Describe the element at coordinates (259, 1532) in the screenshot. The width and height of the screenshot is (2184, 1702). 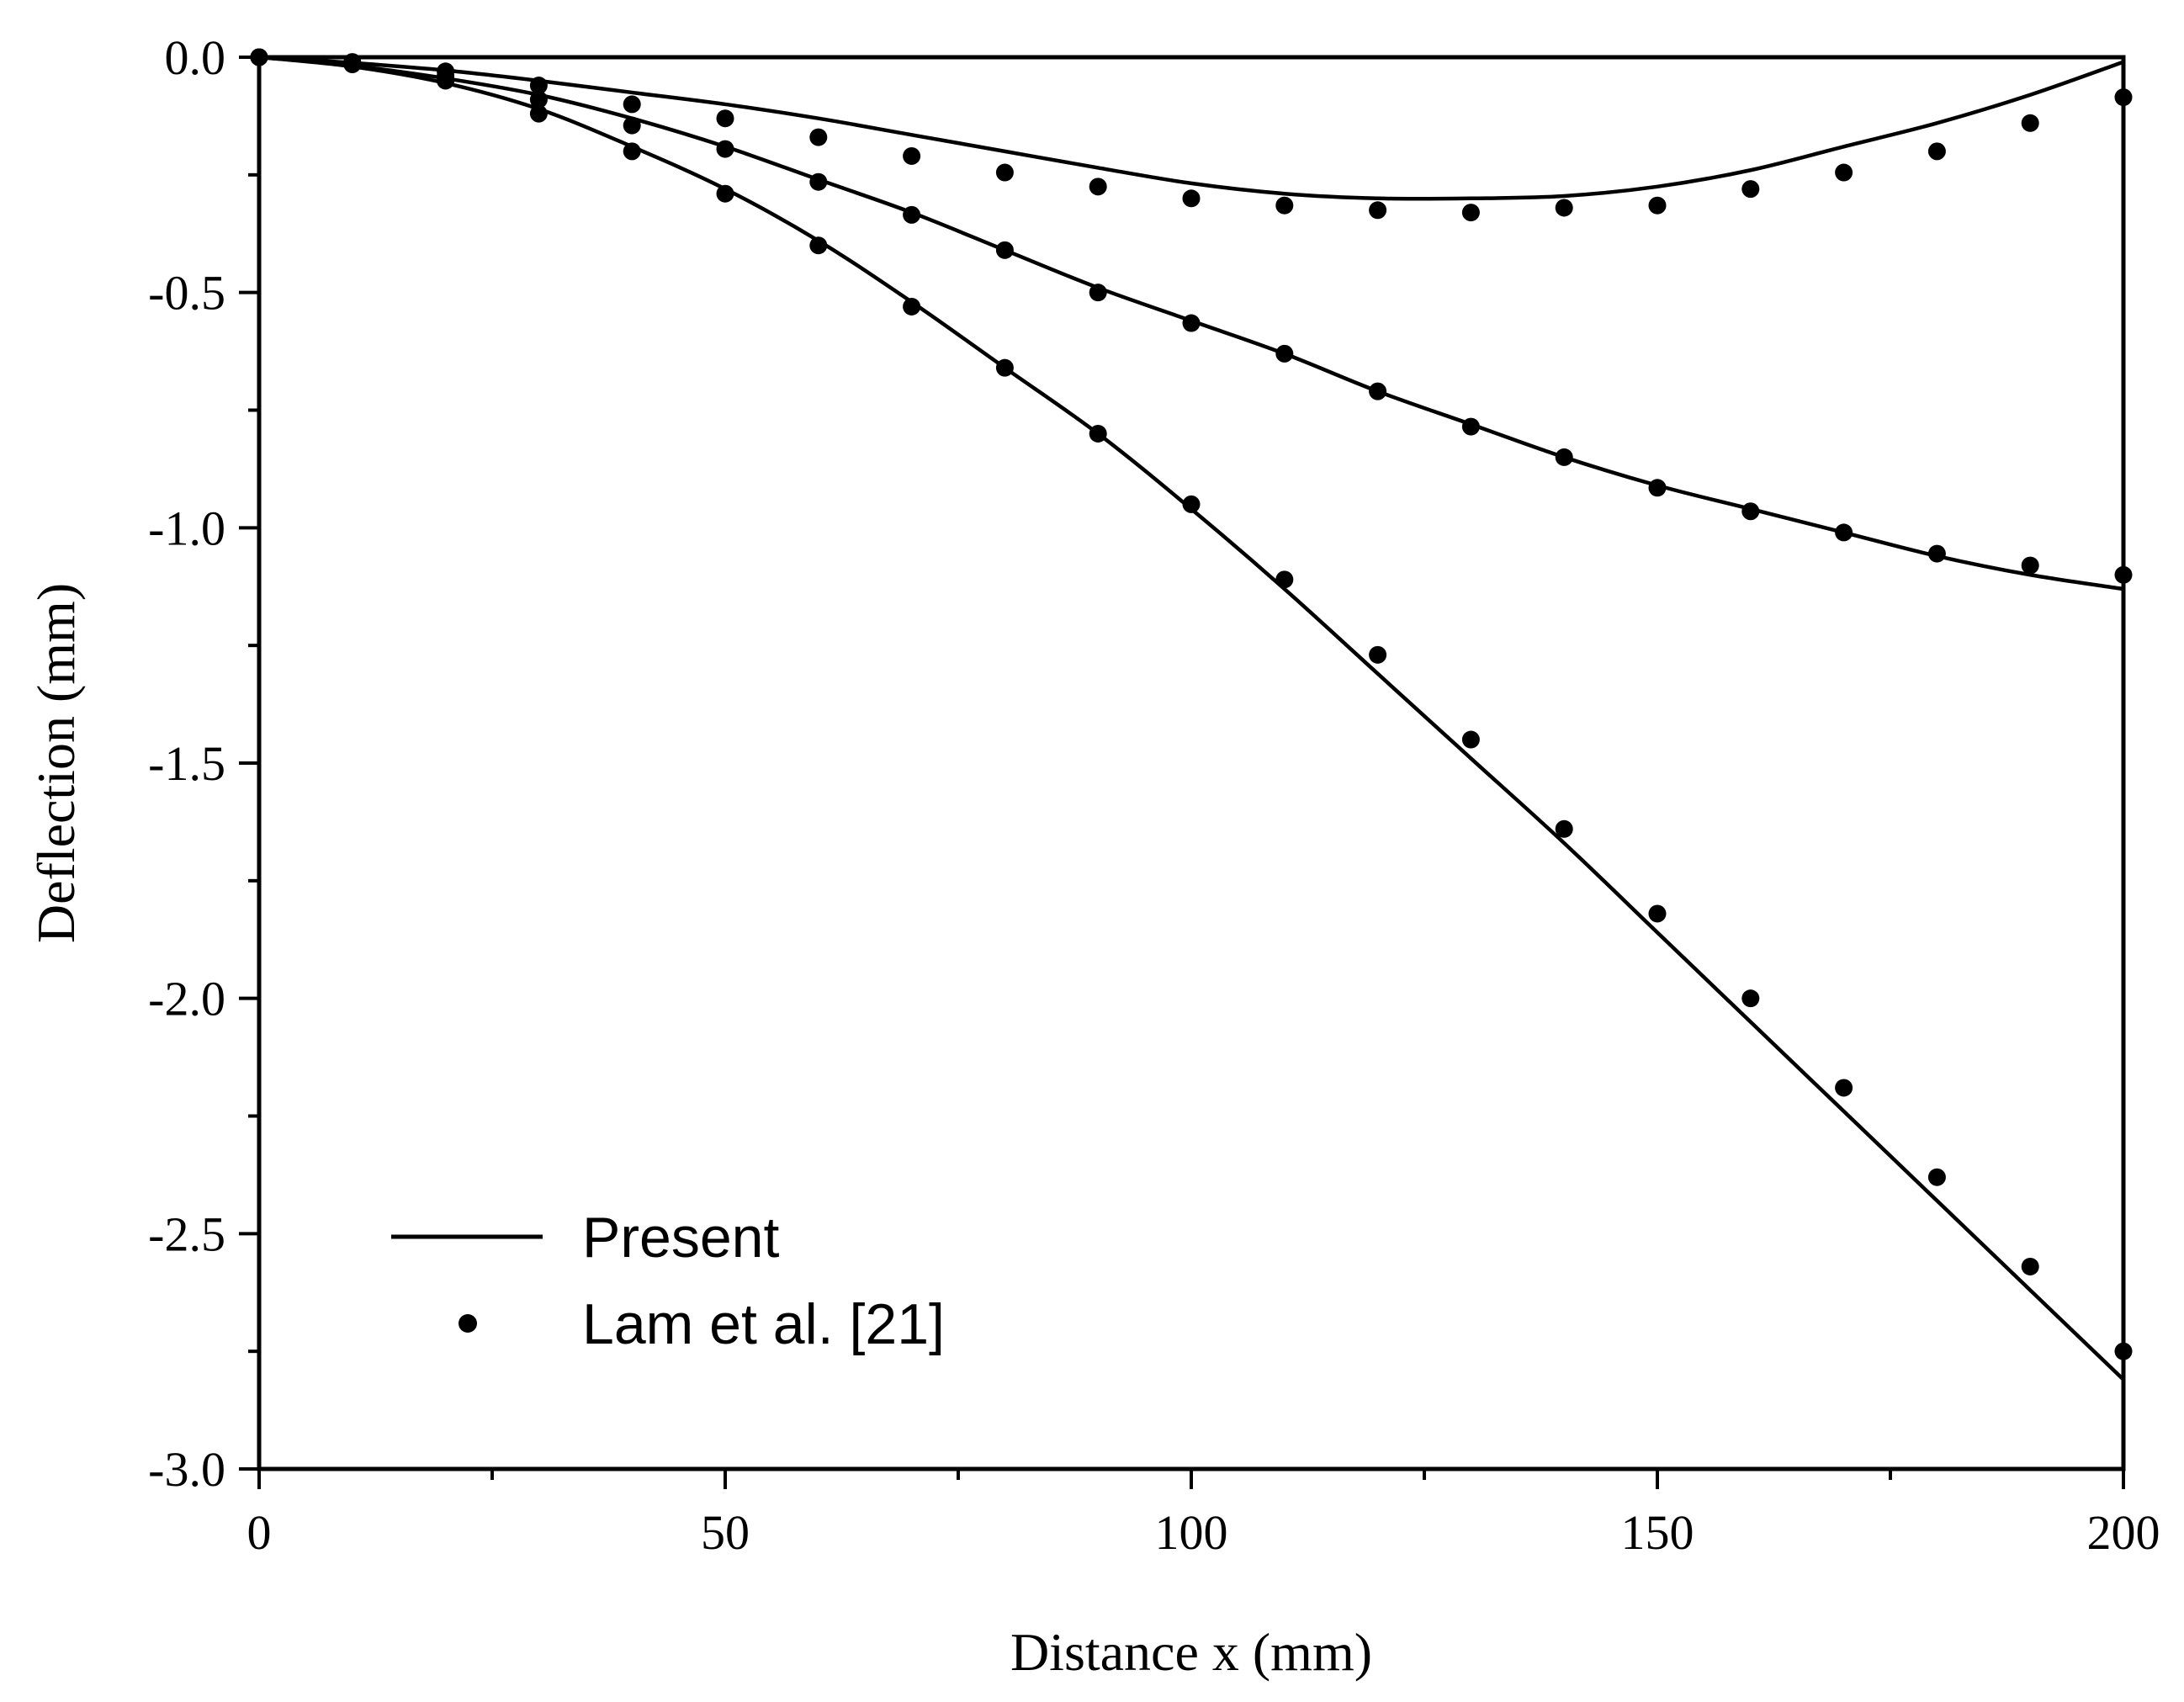
I see `x-tick-label: 0` at that location.